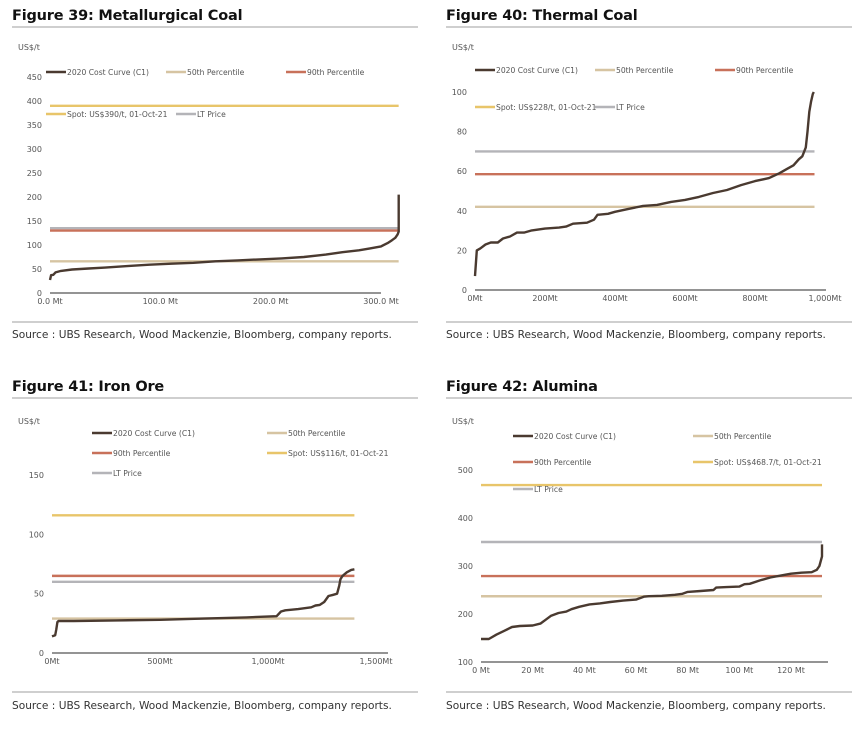 Image resolution: width=863 pixels, height=731 pixels. What do you see at coordinates (376, 661) in the screenshot?
I see `x-tick-label: 1,500Mt` at bounding box center [376, 661].